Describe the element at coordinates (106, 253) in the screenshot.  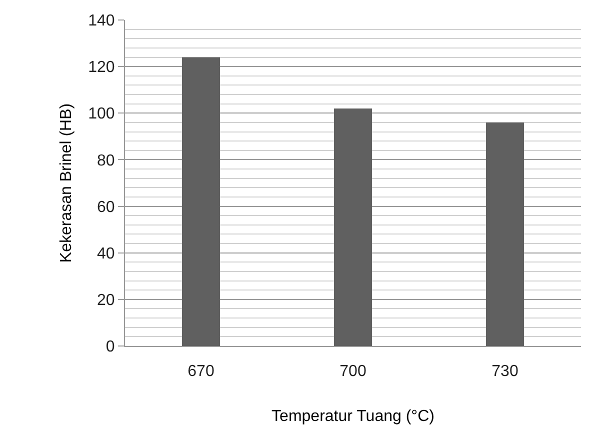
I see `y-tick-label: 40` at that location.